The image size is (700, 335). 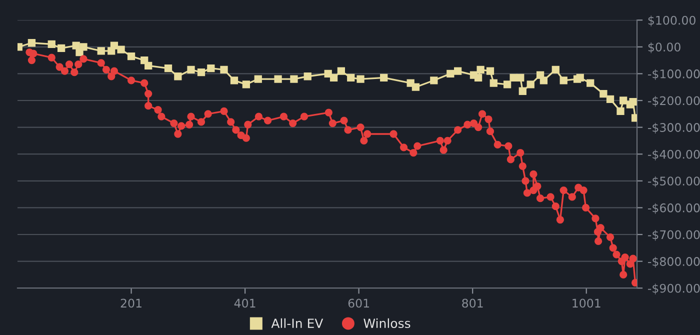 What do you see at coordinates (674, 208) in the screenshot?
I see `y-tick-label: -$600.00` at bounding box center [674, 208].